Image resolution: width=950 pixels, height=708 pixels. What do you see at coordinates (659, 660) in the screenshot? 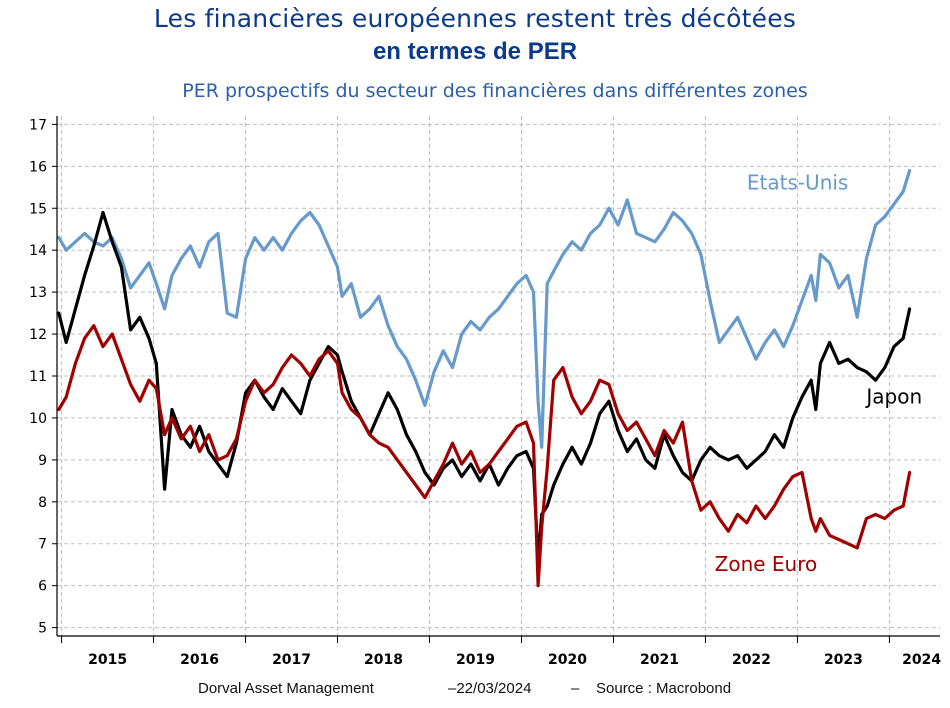
I see `x-tick-label: 2021` at bounding box center [659, 660].